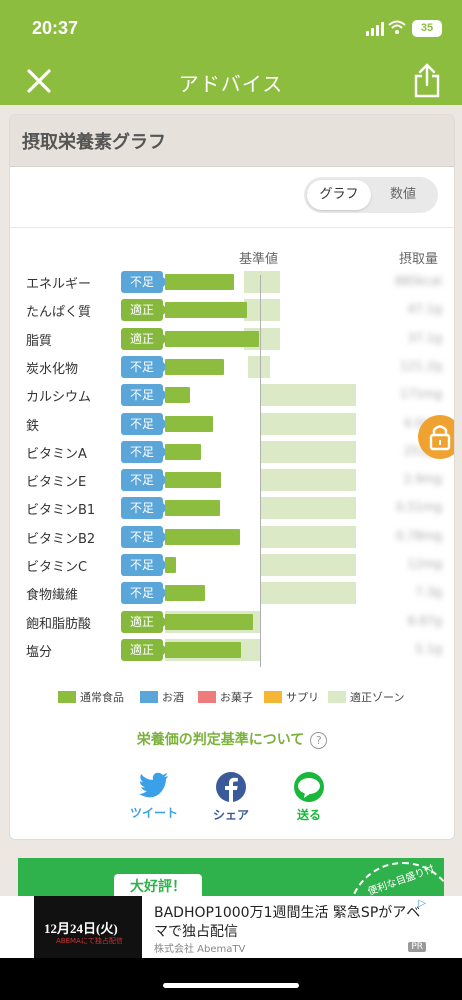 This screenshot has height=1000, width=462. Describe the element at coordinates (232, 141) in the screenshot. I see `card-header: 摂取栄養素グラフ` at that location.